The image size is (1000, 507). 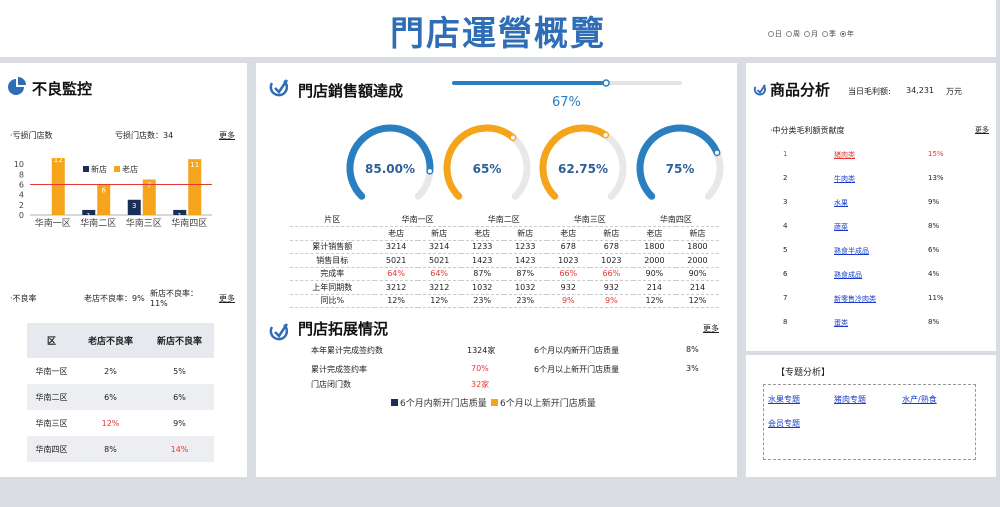 I want to click on category-link: 熟食成品, so click(x=848, y=275).